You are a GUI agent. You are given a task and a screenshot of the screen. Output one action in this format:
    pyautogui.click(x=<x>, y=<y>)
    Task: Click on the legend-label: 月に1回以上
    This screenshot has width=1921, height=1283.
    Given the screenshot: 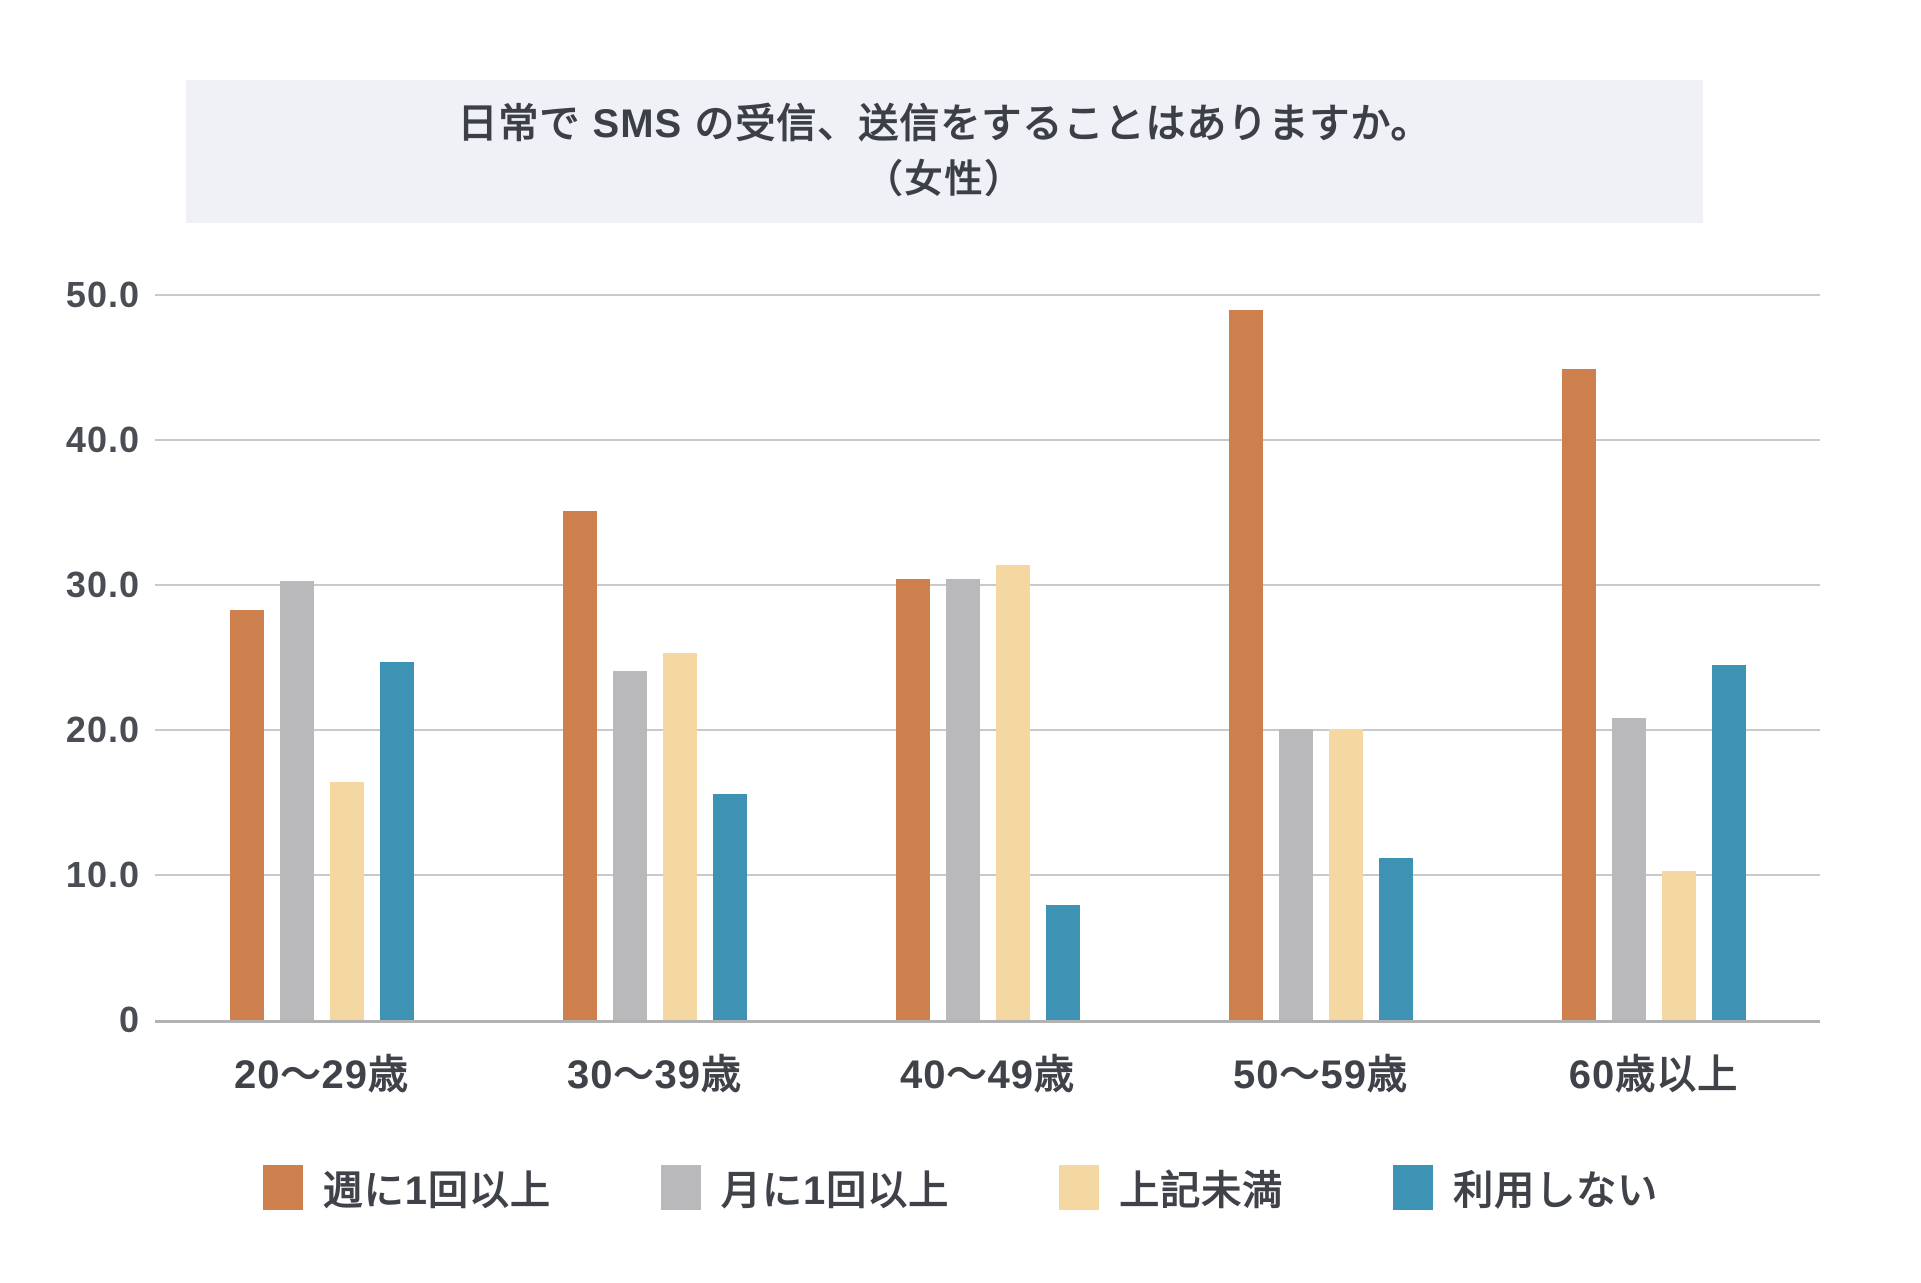 What is the action you would take?
    pyautogui.click(x=835, y=1191)
    